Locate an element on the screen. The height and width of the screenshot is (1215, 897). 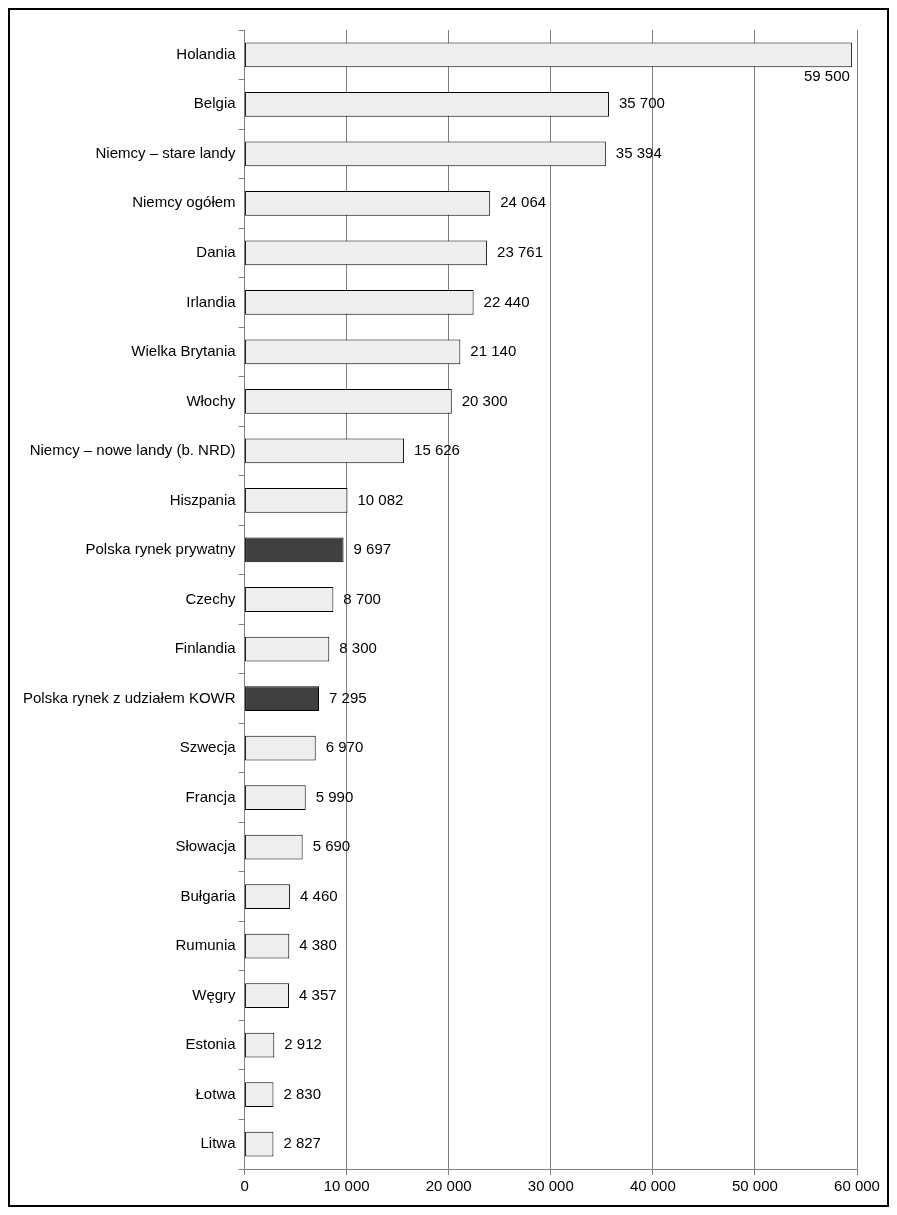
x-tick-label: 40 000 is located at coordinates (652, 1186).